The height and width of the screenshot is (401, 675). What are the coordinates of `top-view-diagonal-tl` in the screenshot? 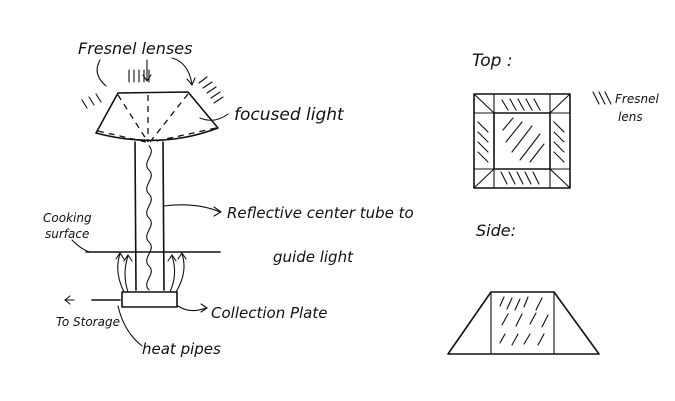 It's located at (484, 103).